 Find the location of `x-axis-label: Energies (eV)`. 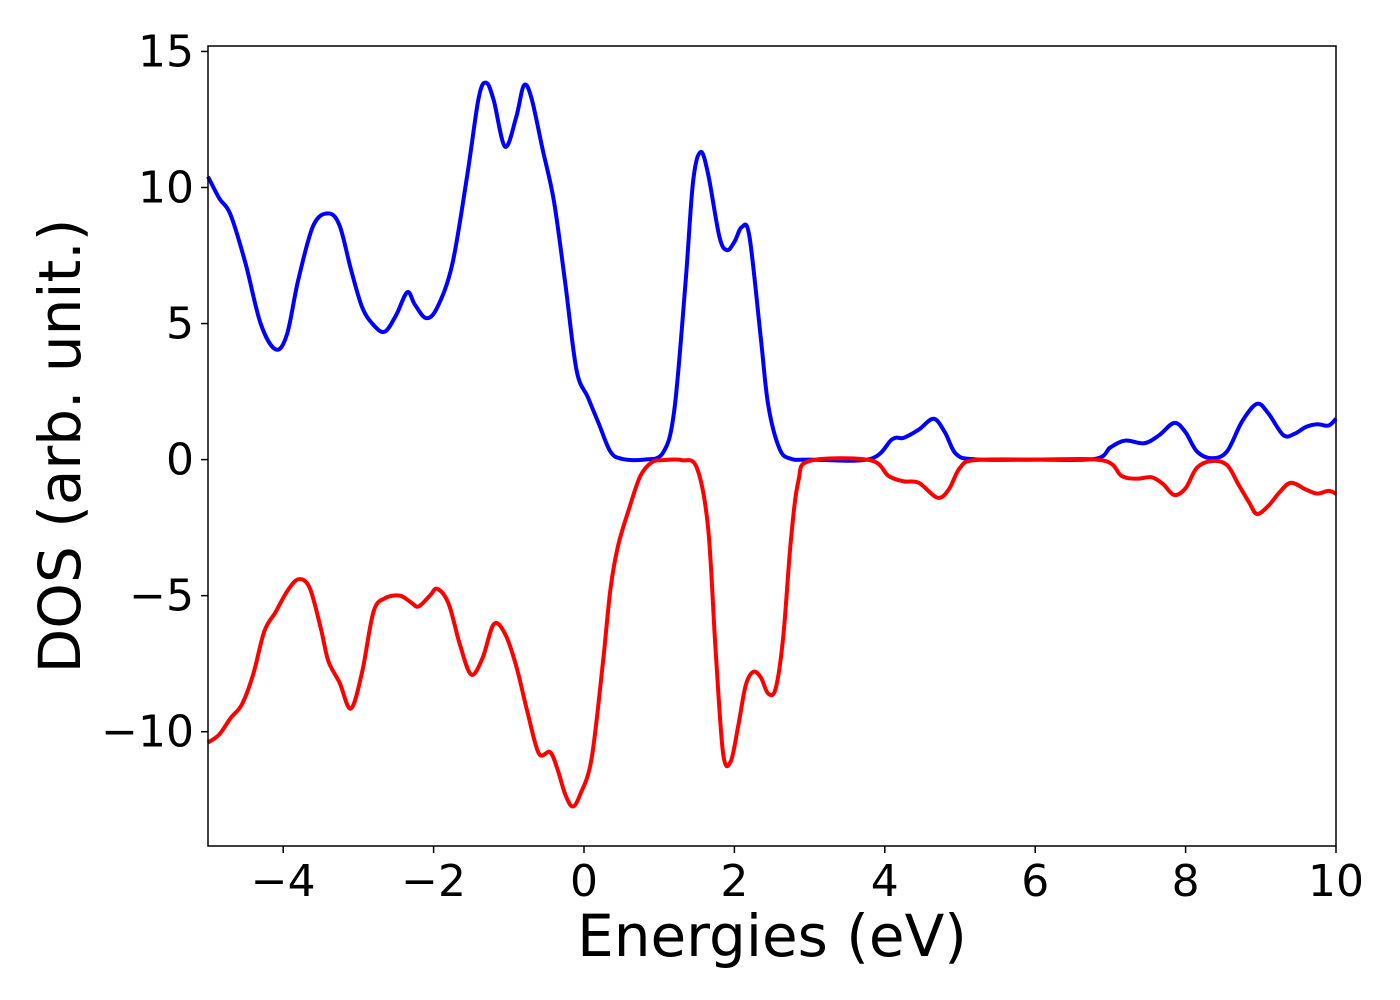

x-axis-label: Energies (eV) is located at coordinates (772, 936).